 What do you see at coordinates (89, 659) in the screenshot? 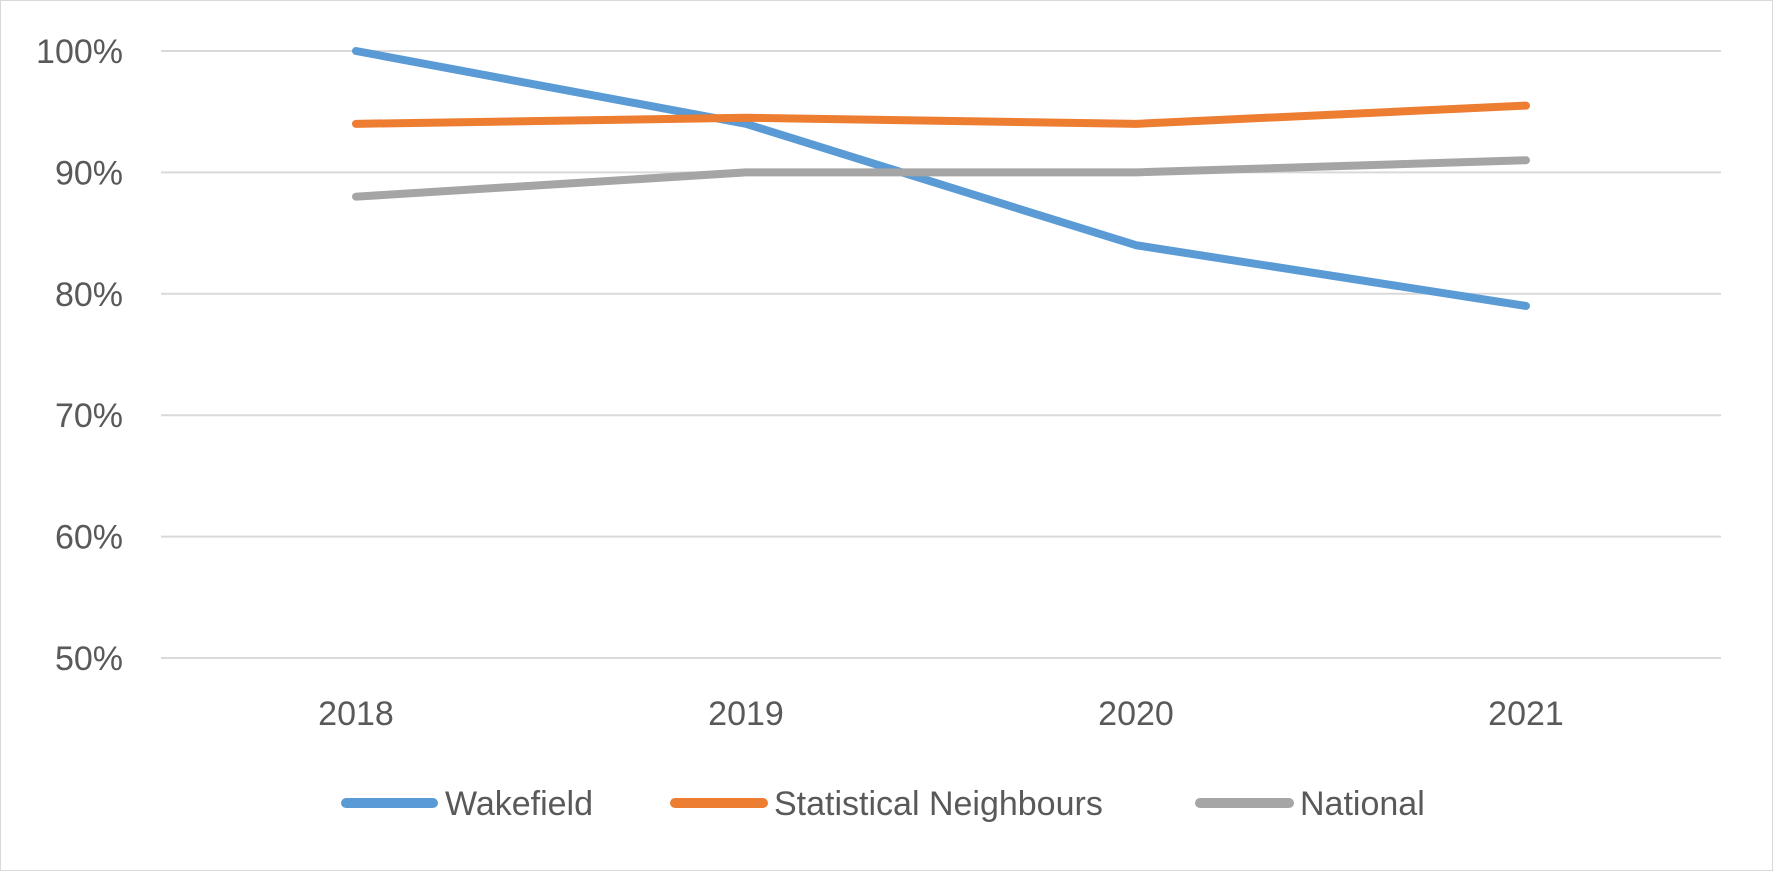
I see `y-tick-label: 50%` at bounding box center [89, 659].